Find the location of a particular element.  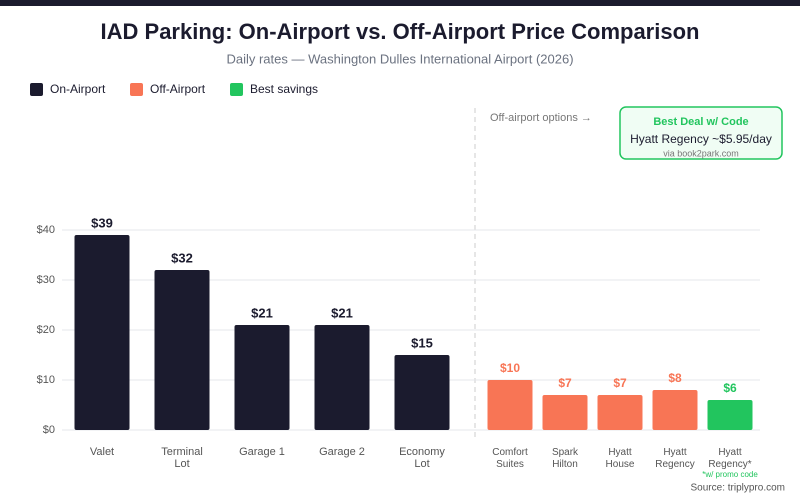

legend-label: Best savings is located at coordinates (284, 89).